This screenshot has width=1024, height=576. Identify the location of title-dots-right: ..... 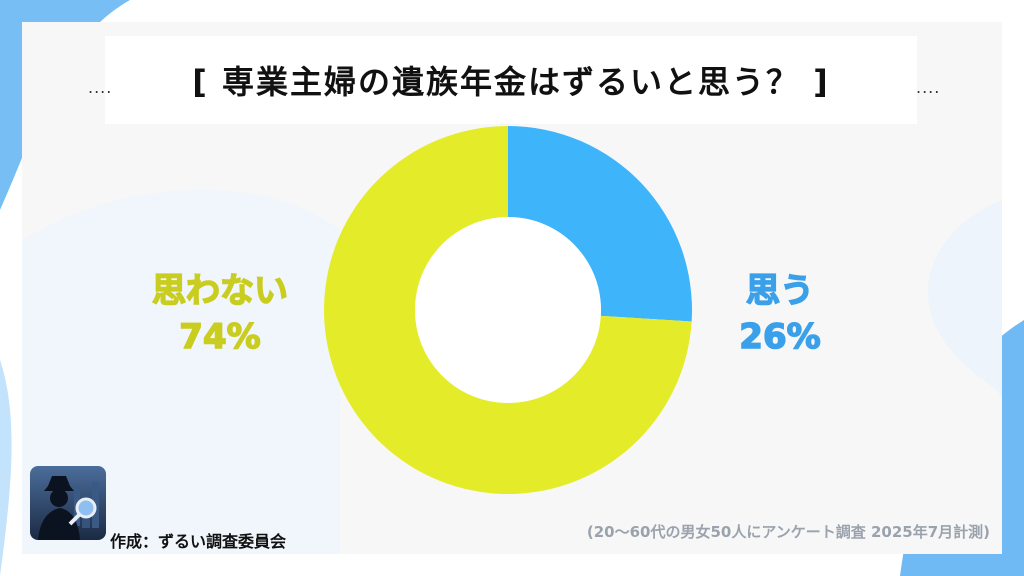
(928, 87).